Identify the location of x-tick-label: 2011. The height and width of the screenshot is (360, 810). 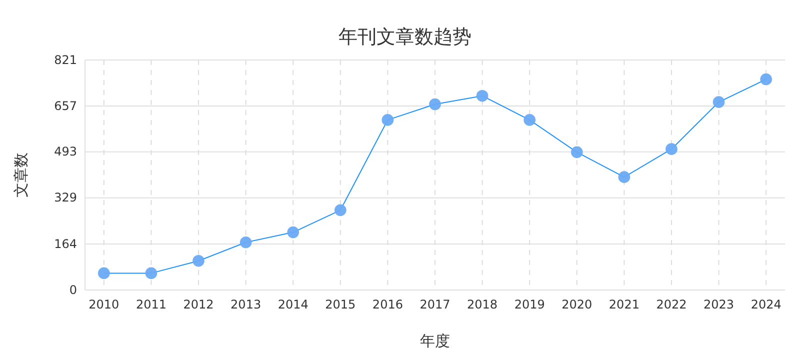
(151, 305).